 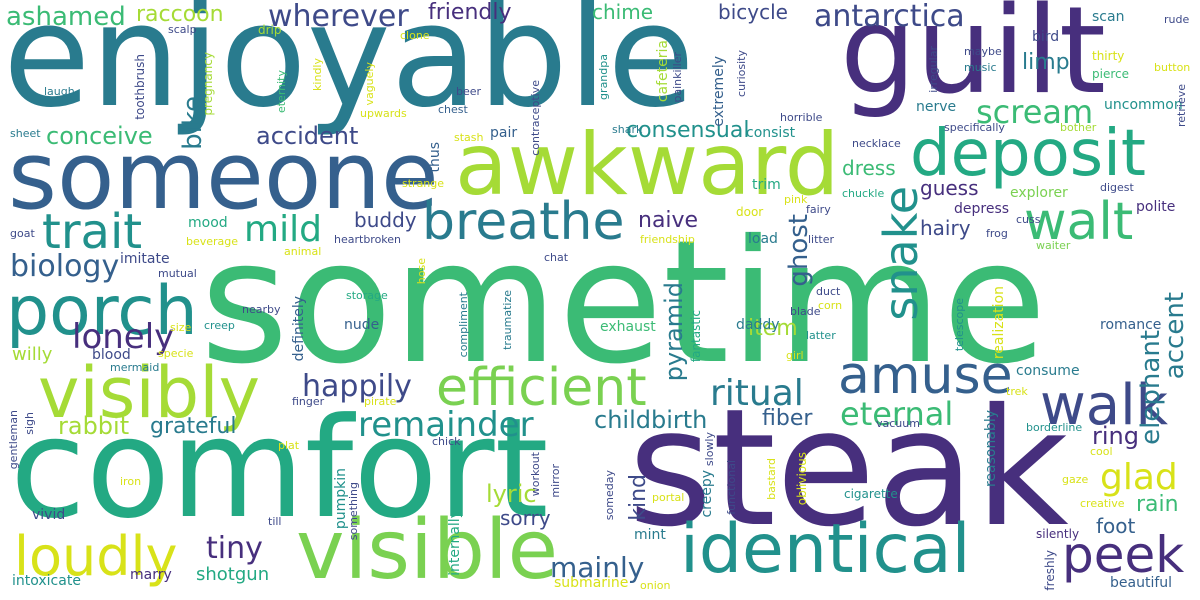 I want to click on word-consist: consist, so click(x=771, y=133).